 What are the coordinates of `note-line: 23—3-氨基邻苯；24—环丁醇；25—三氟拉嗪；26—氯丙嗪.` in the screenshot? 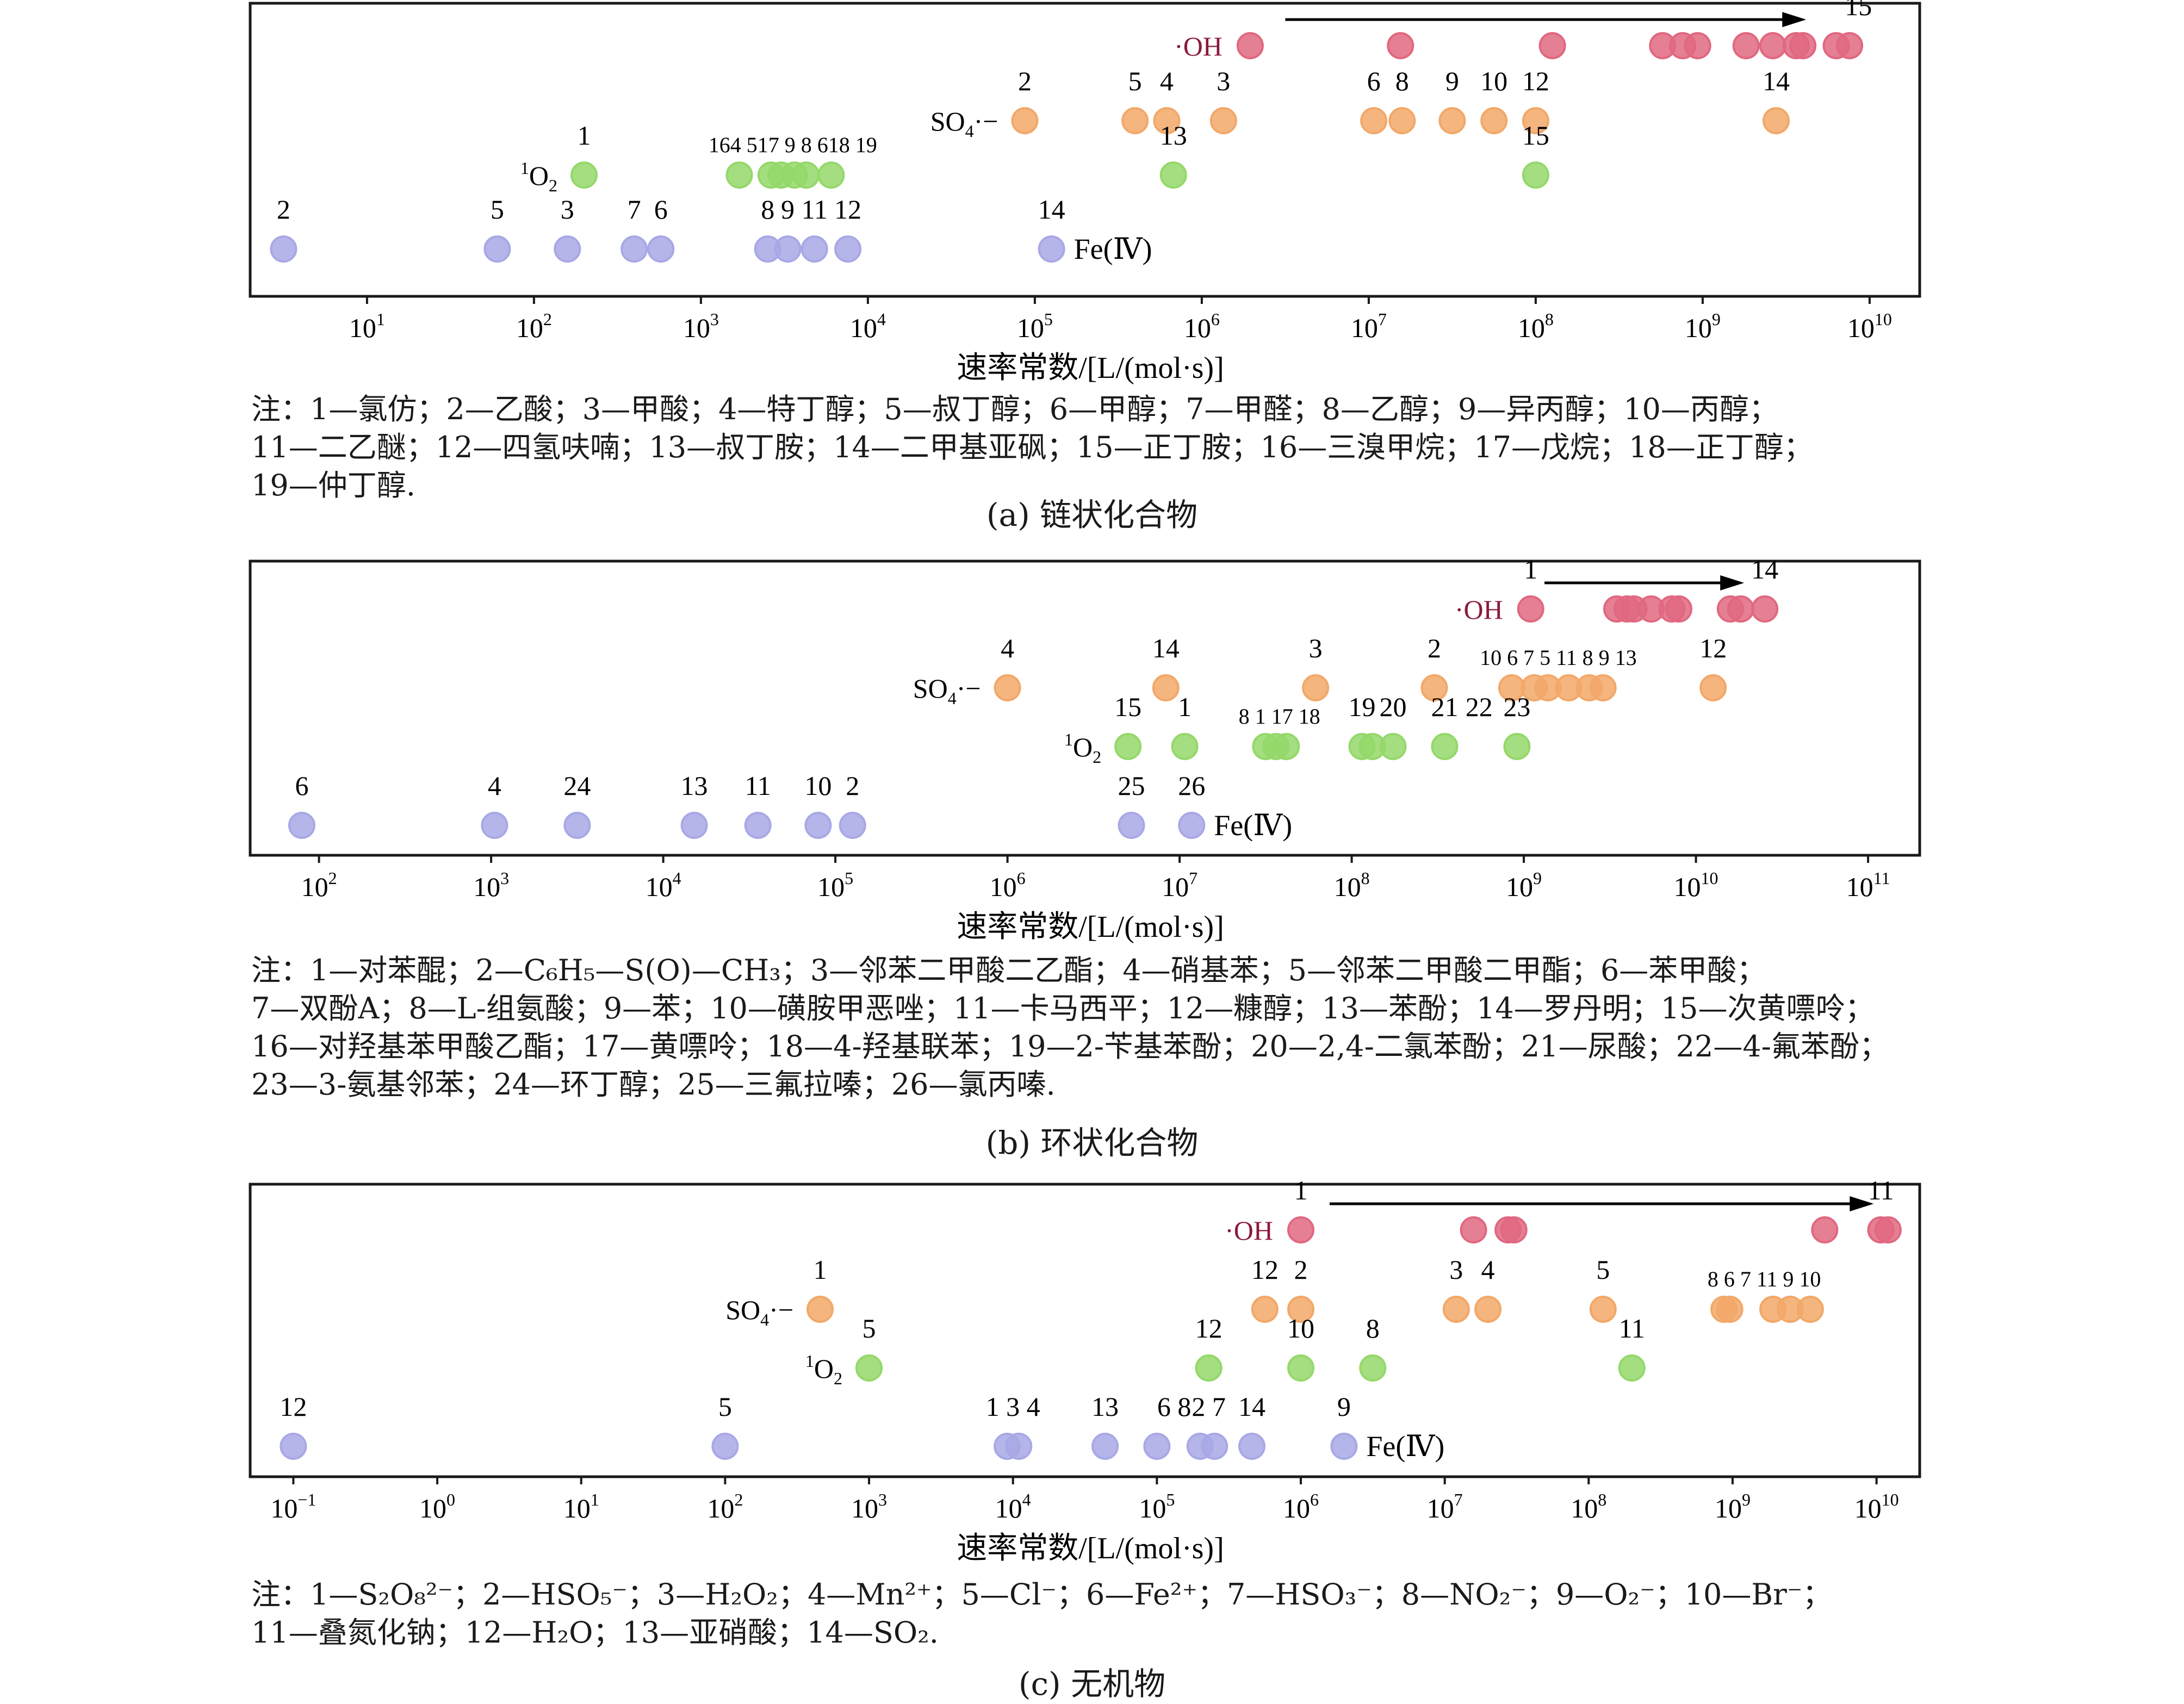 It's located at (653, 1084).